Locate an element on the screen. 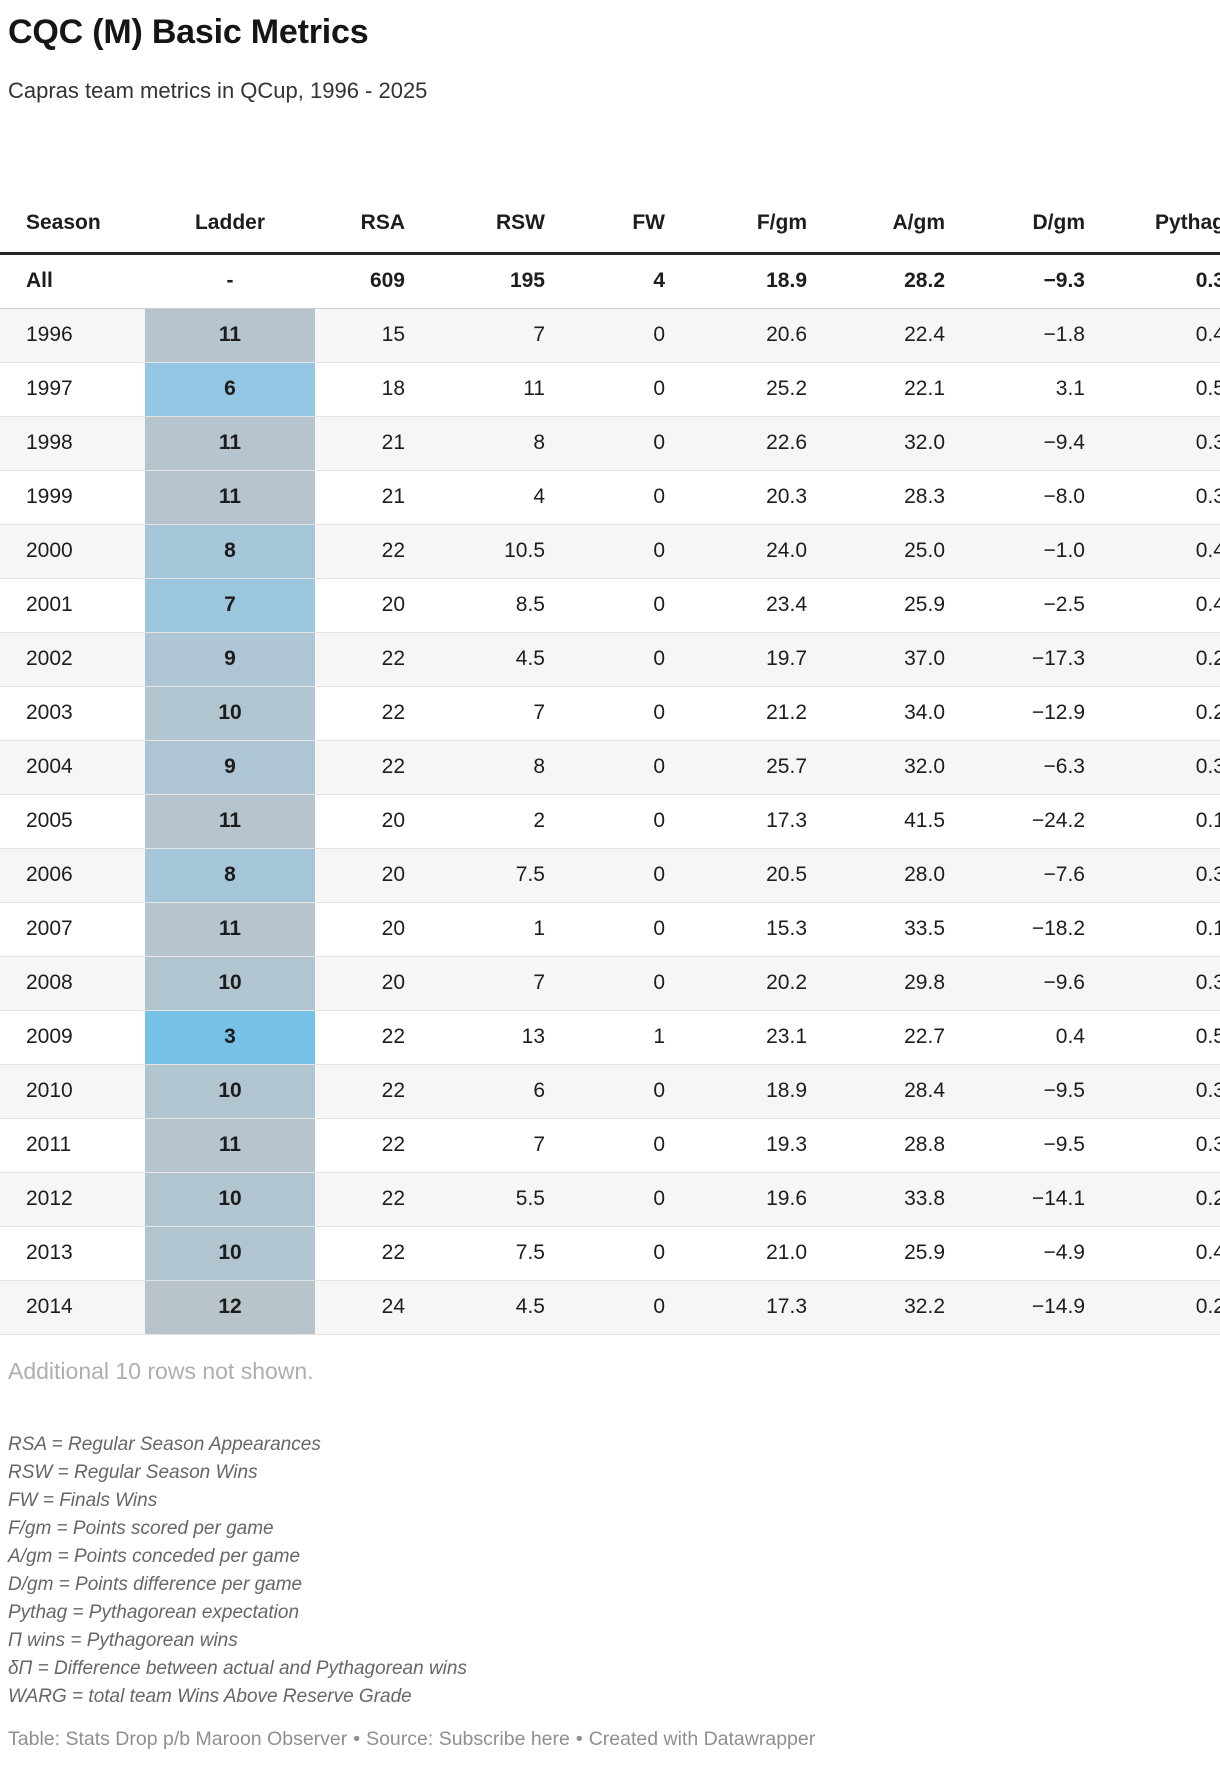 This screenshot has width=1220, height=1768. rsw-cell: 10.5 is located at coordinates (499, 551).